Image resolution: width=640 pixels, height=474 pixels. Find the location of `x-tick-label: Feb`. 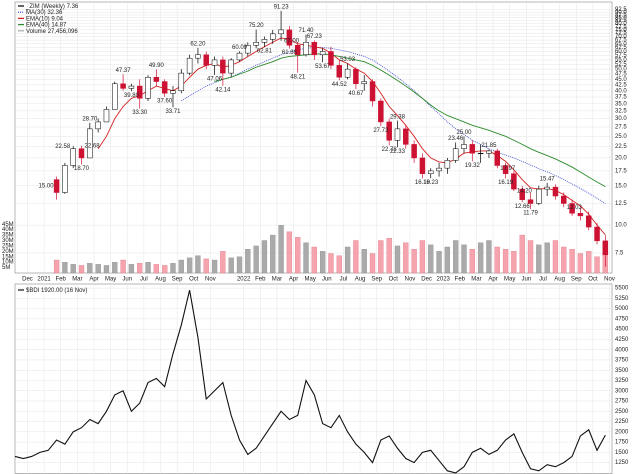

x-tick-label: Feb is located at coordinates (260, 280).